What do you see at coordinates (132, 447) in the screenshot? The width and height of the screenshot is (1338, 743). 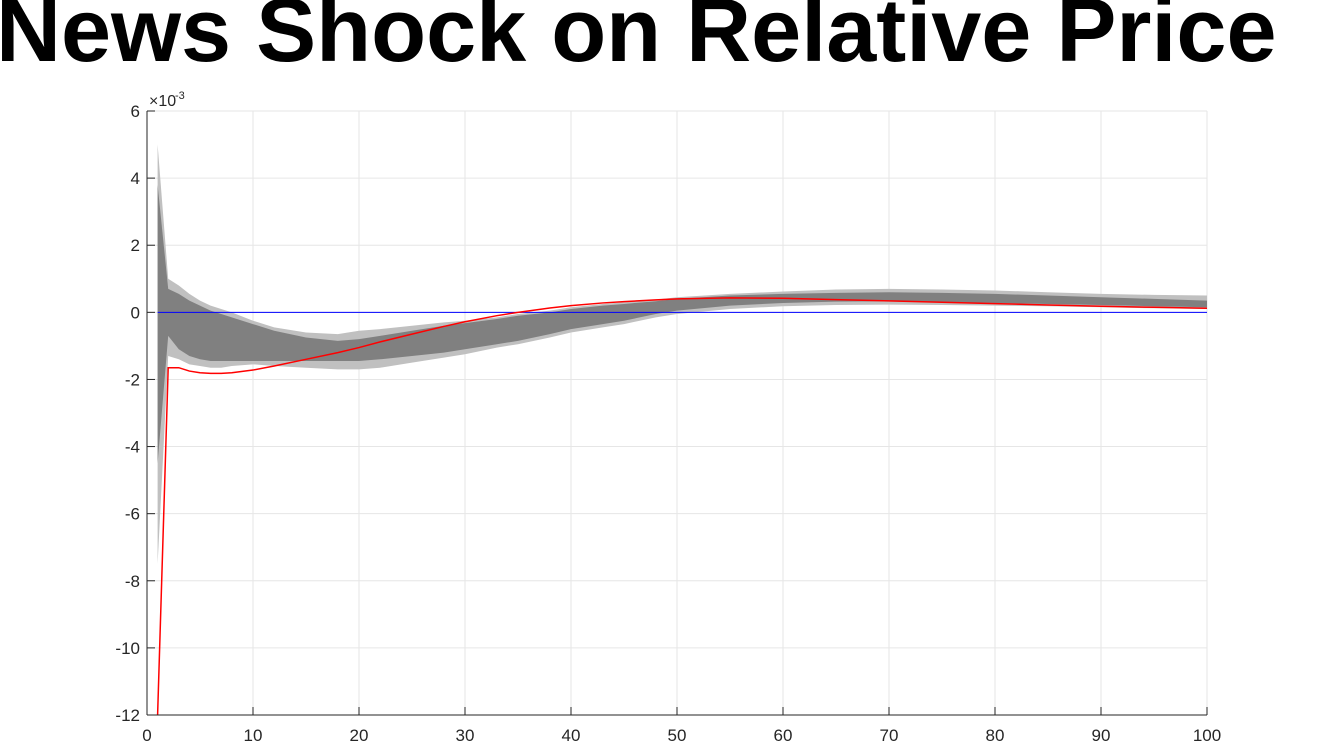 I see `y-tick-label: -4` at bounding box center [132, 447].